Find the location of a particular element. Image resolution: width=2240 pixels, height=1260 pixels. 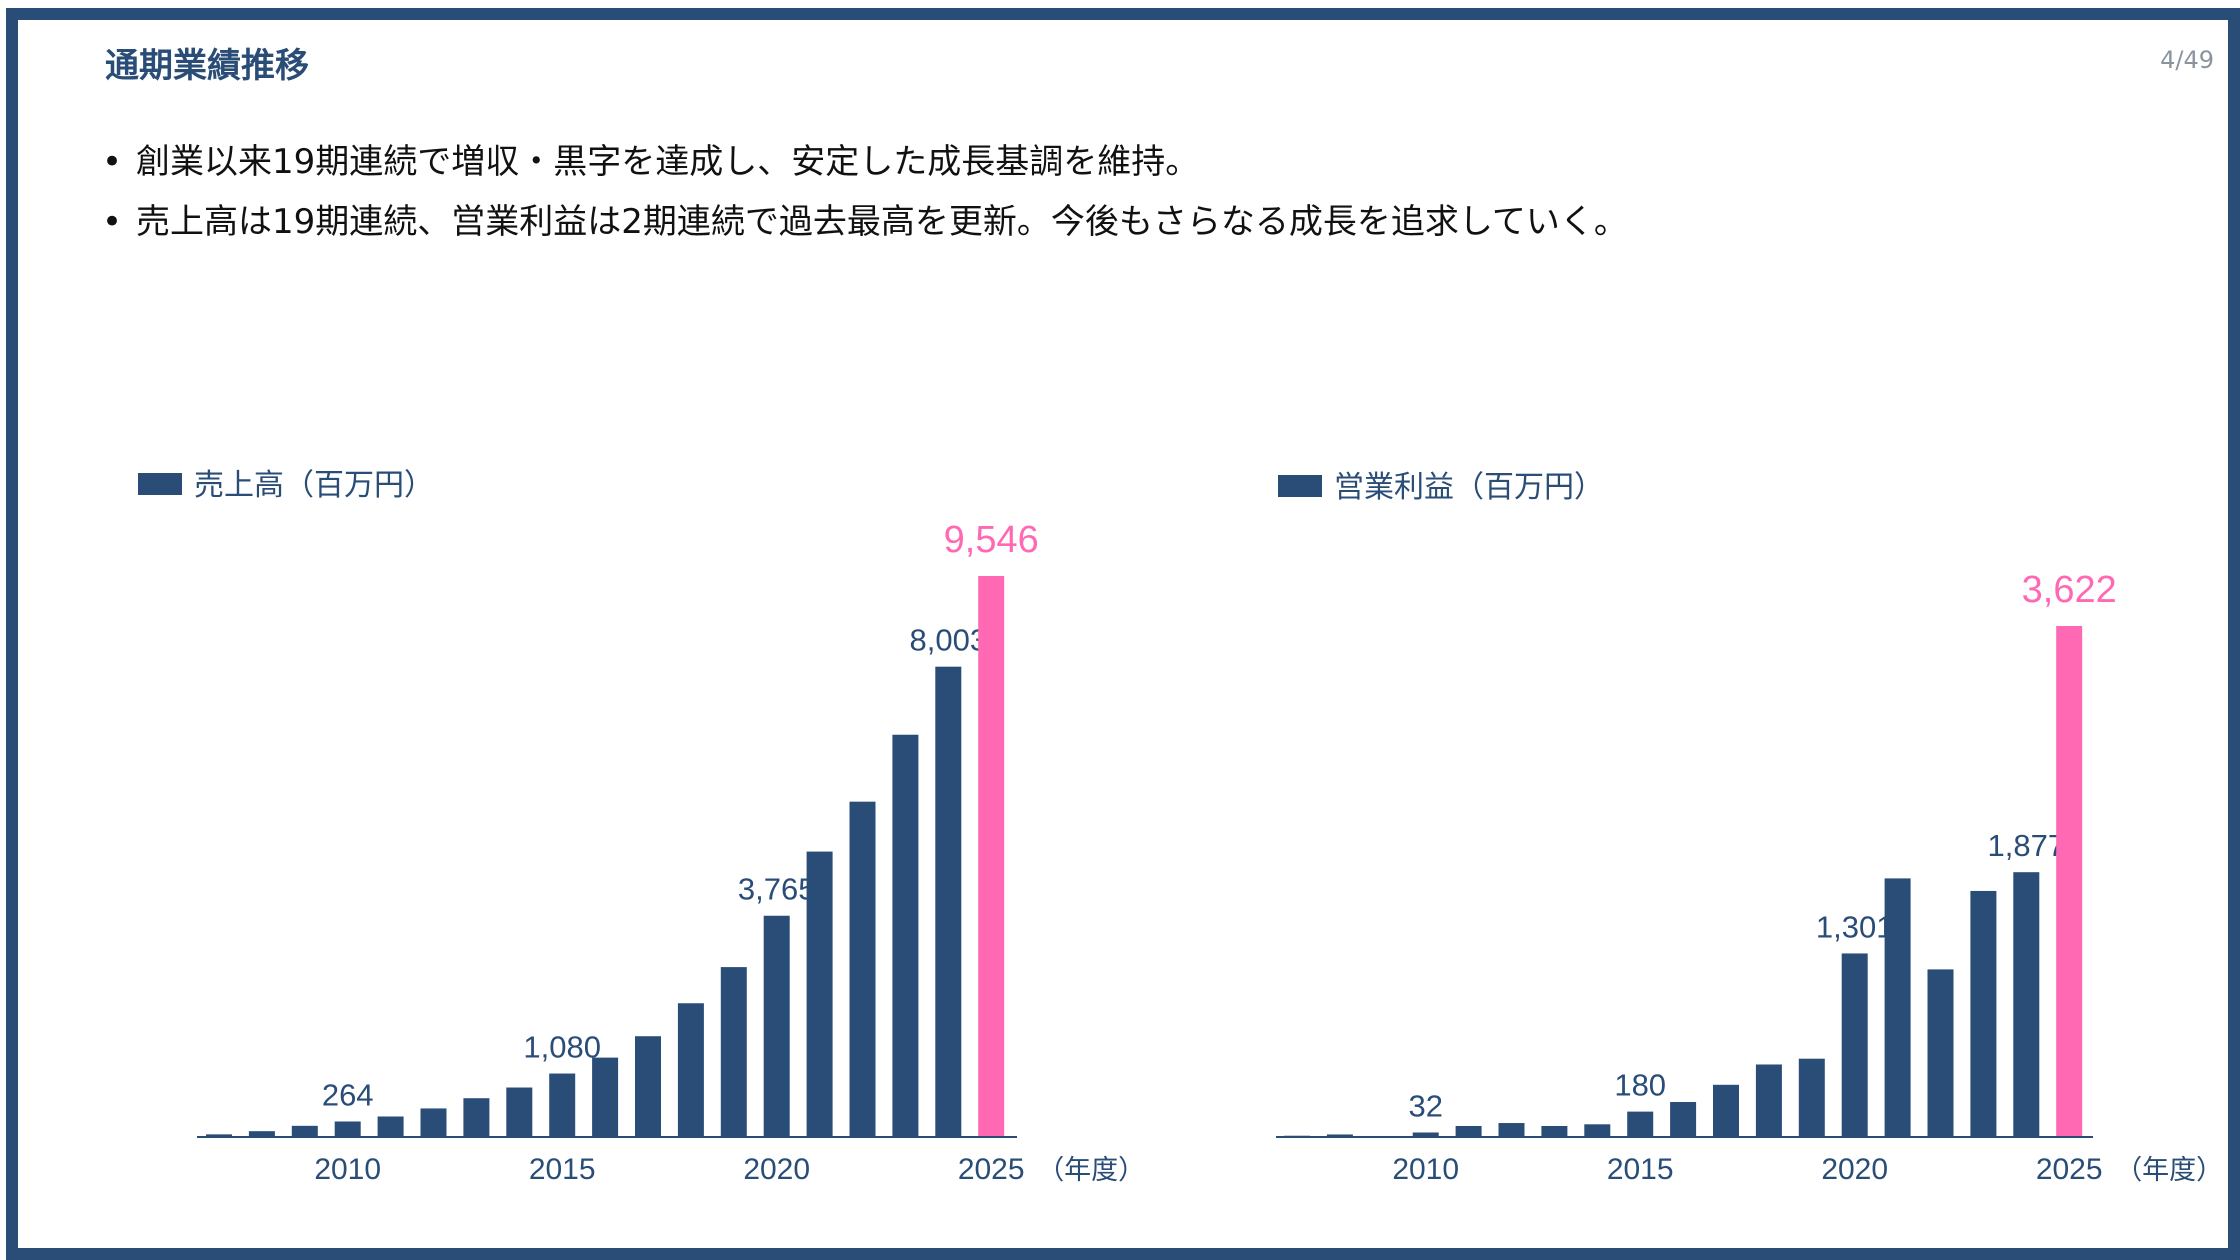

data-label-2024: 8,003 is located at coordinates (949, 640).